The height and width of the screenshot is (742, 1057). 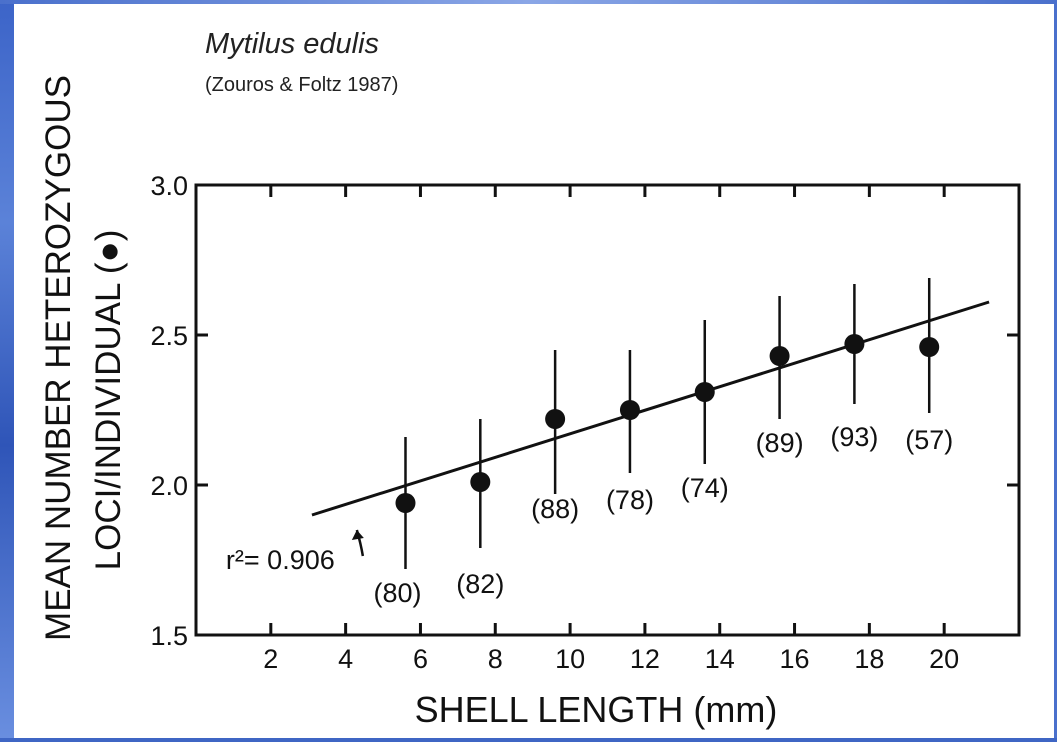 I want to click on x-tick-label: 18, so click(x=869, y=659).